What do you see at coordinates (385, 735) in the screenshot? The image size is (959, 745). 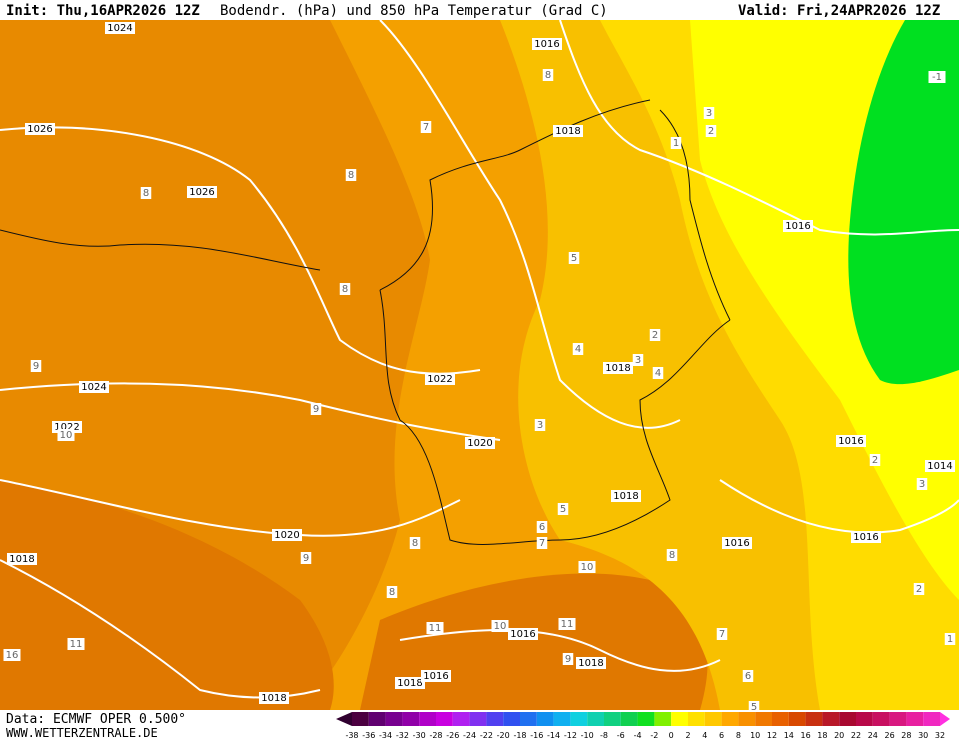 I see `colorbar-label: -34` at bounding box center [385, 735].